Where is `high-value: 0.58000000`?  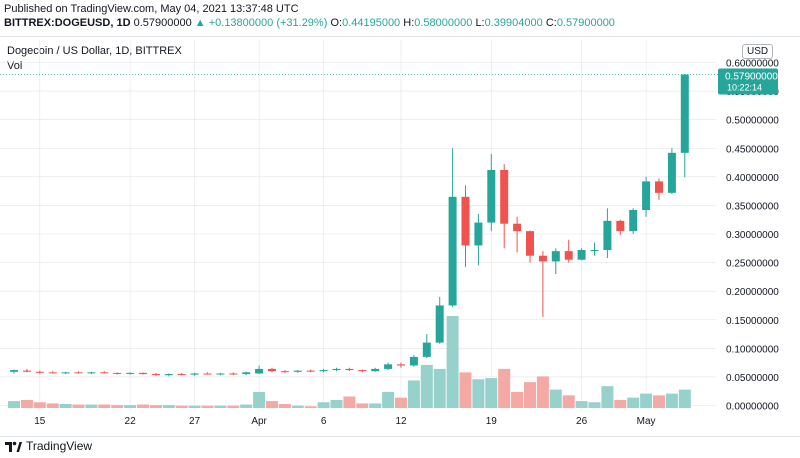
high-value: 0.58000000 is located at coordinates (443, 23).